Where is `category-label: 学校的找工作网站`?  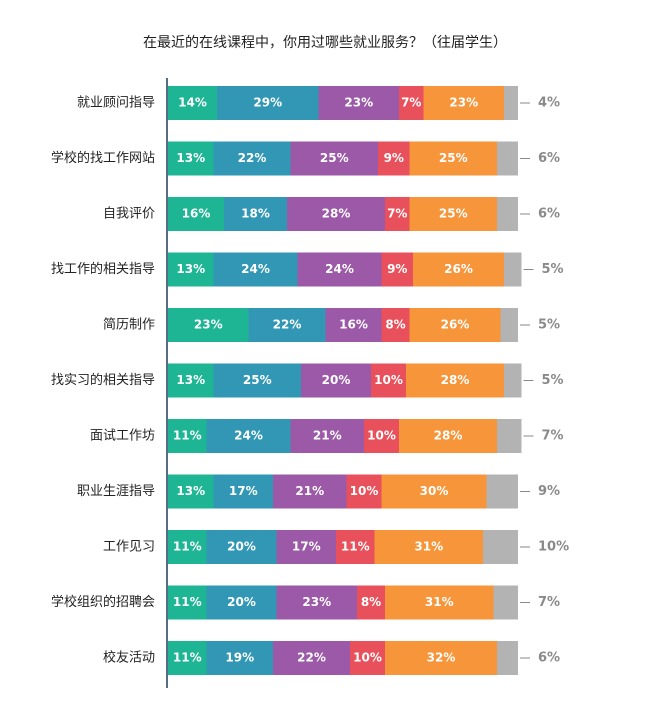 category-label: 学校的找工作网站 is located at coordinates (103, 158).